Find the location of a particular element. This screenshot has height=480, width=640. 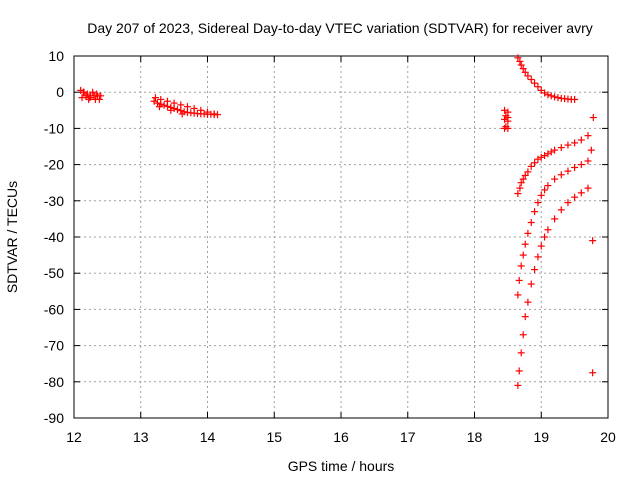

x-axis-label: GPS time / hours is located at coordinates (341, 466).